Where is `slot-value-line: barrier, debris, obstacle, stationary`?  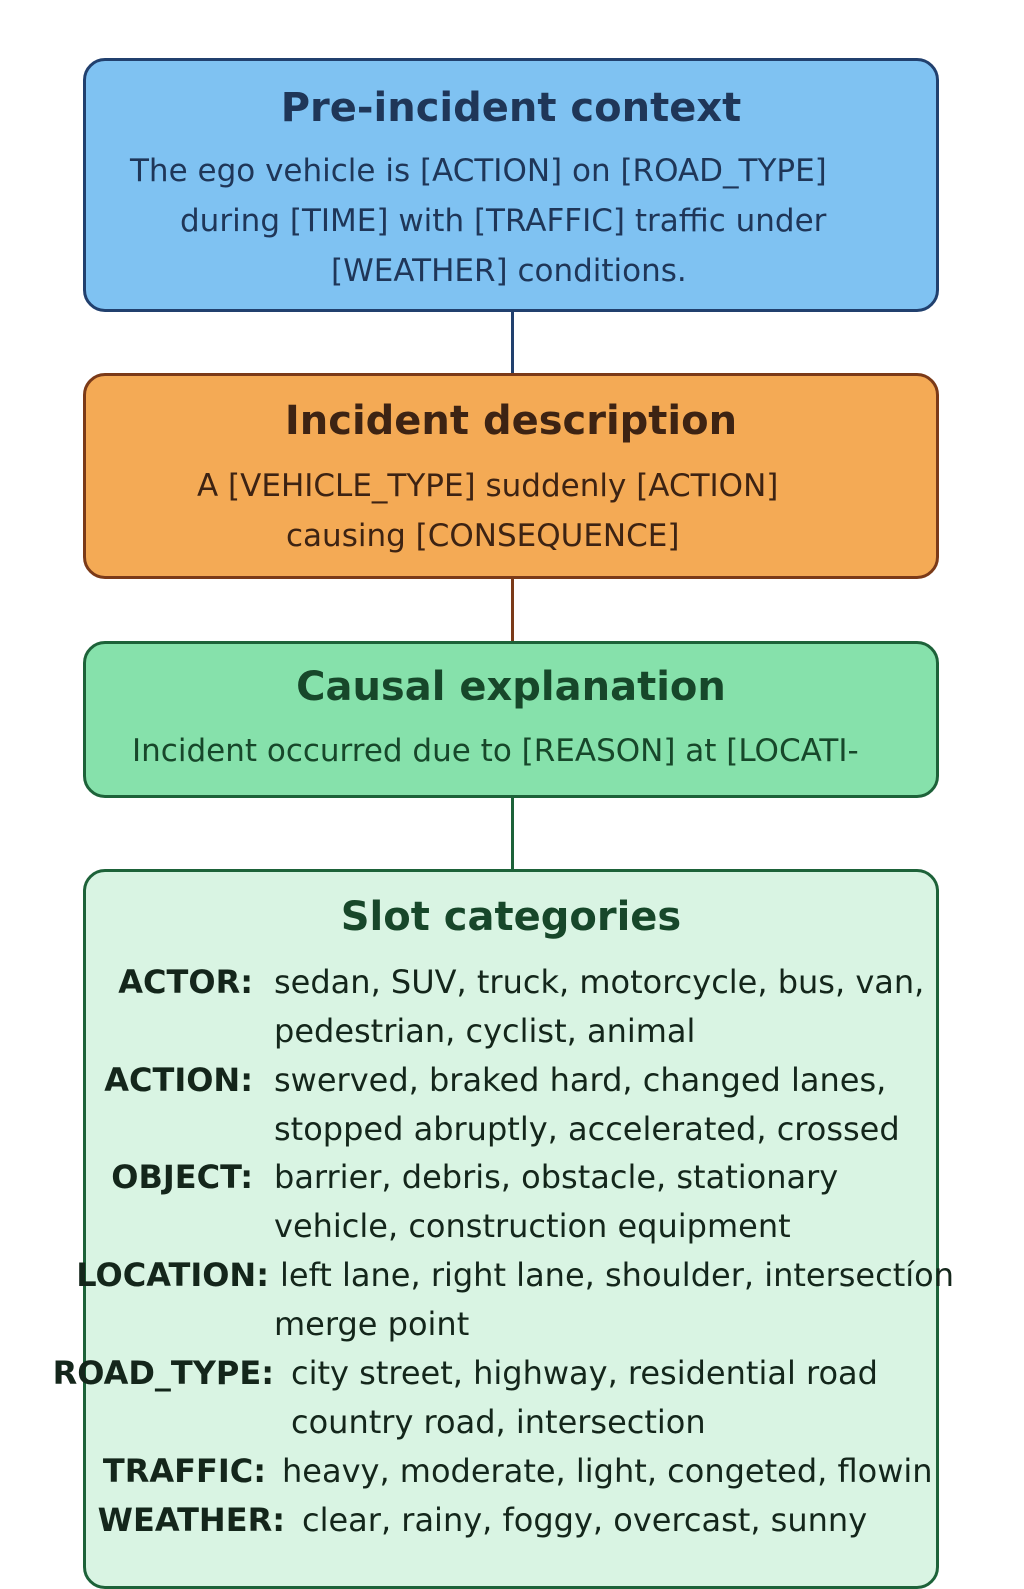 slot-value-line: barrier, debris, obstacle, stationary is located at coordinates (556, 1177).